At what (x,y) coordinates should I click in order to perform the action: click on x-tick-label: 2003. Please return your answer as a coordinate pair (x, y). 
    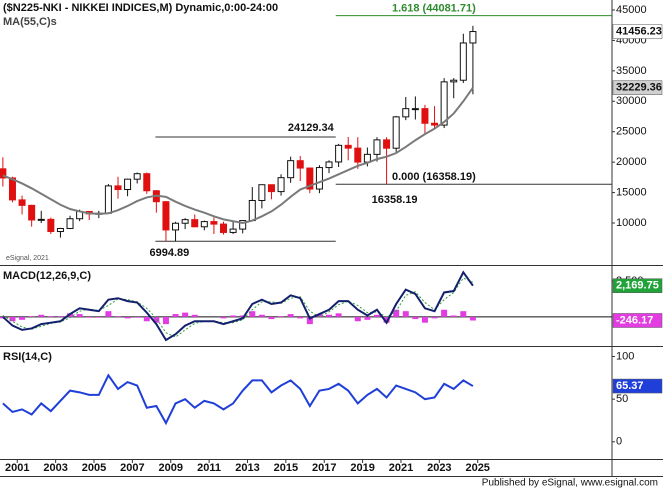
    Looking at the image, I should click on (55, 468).